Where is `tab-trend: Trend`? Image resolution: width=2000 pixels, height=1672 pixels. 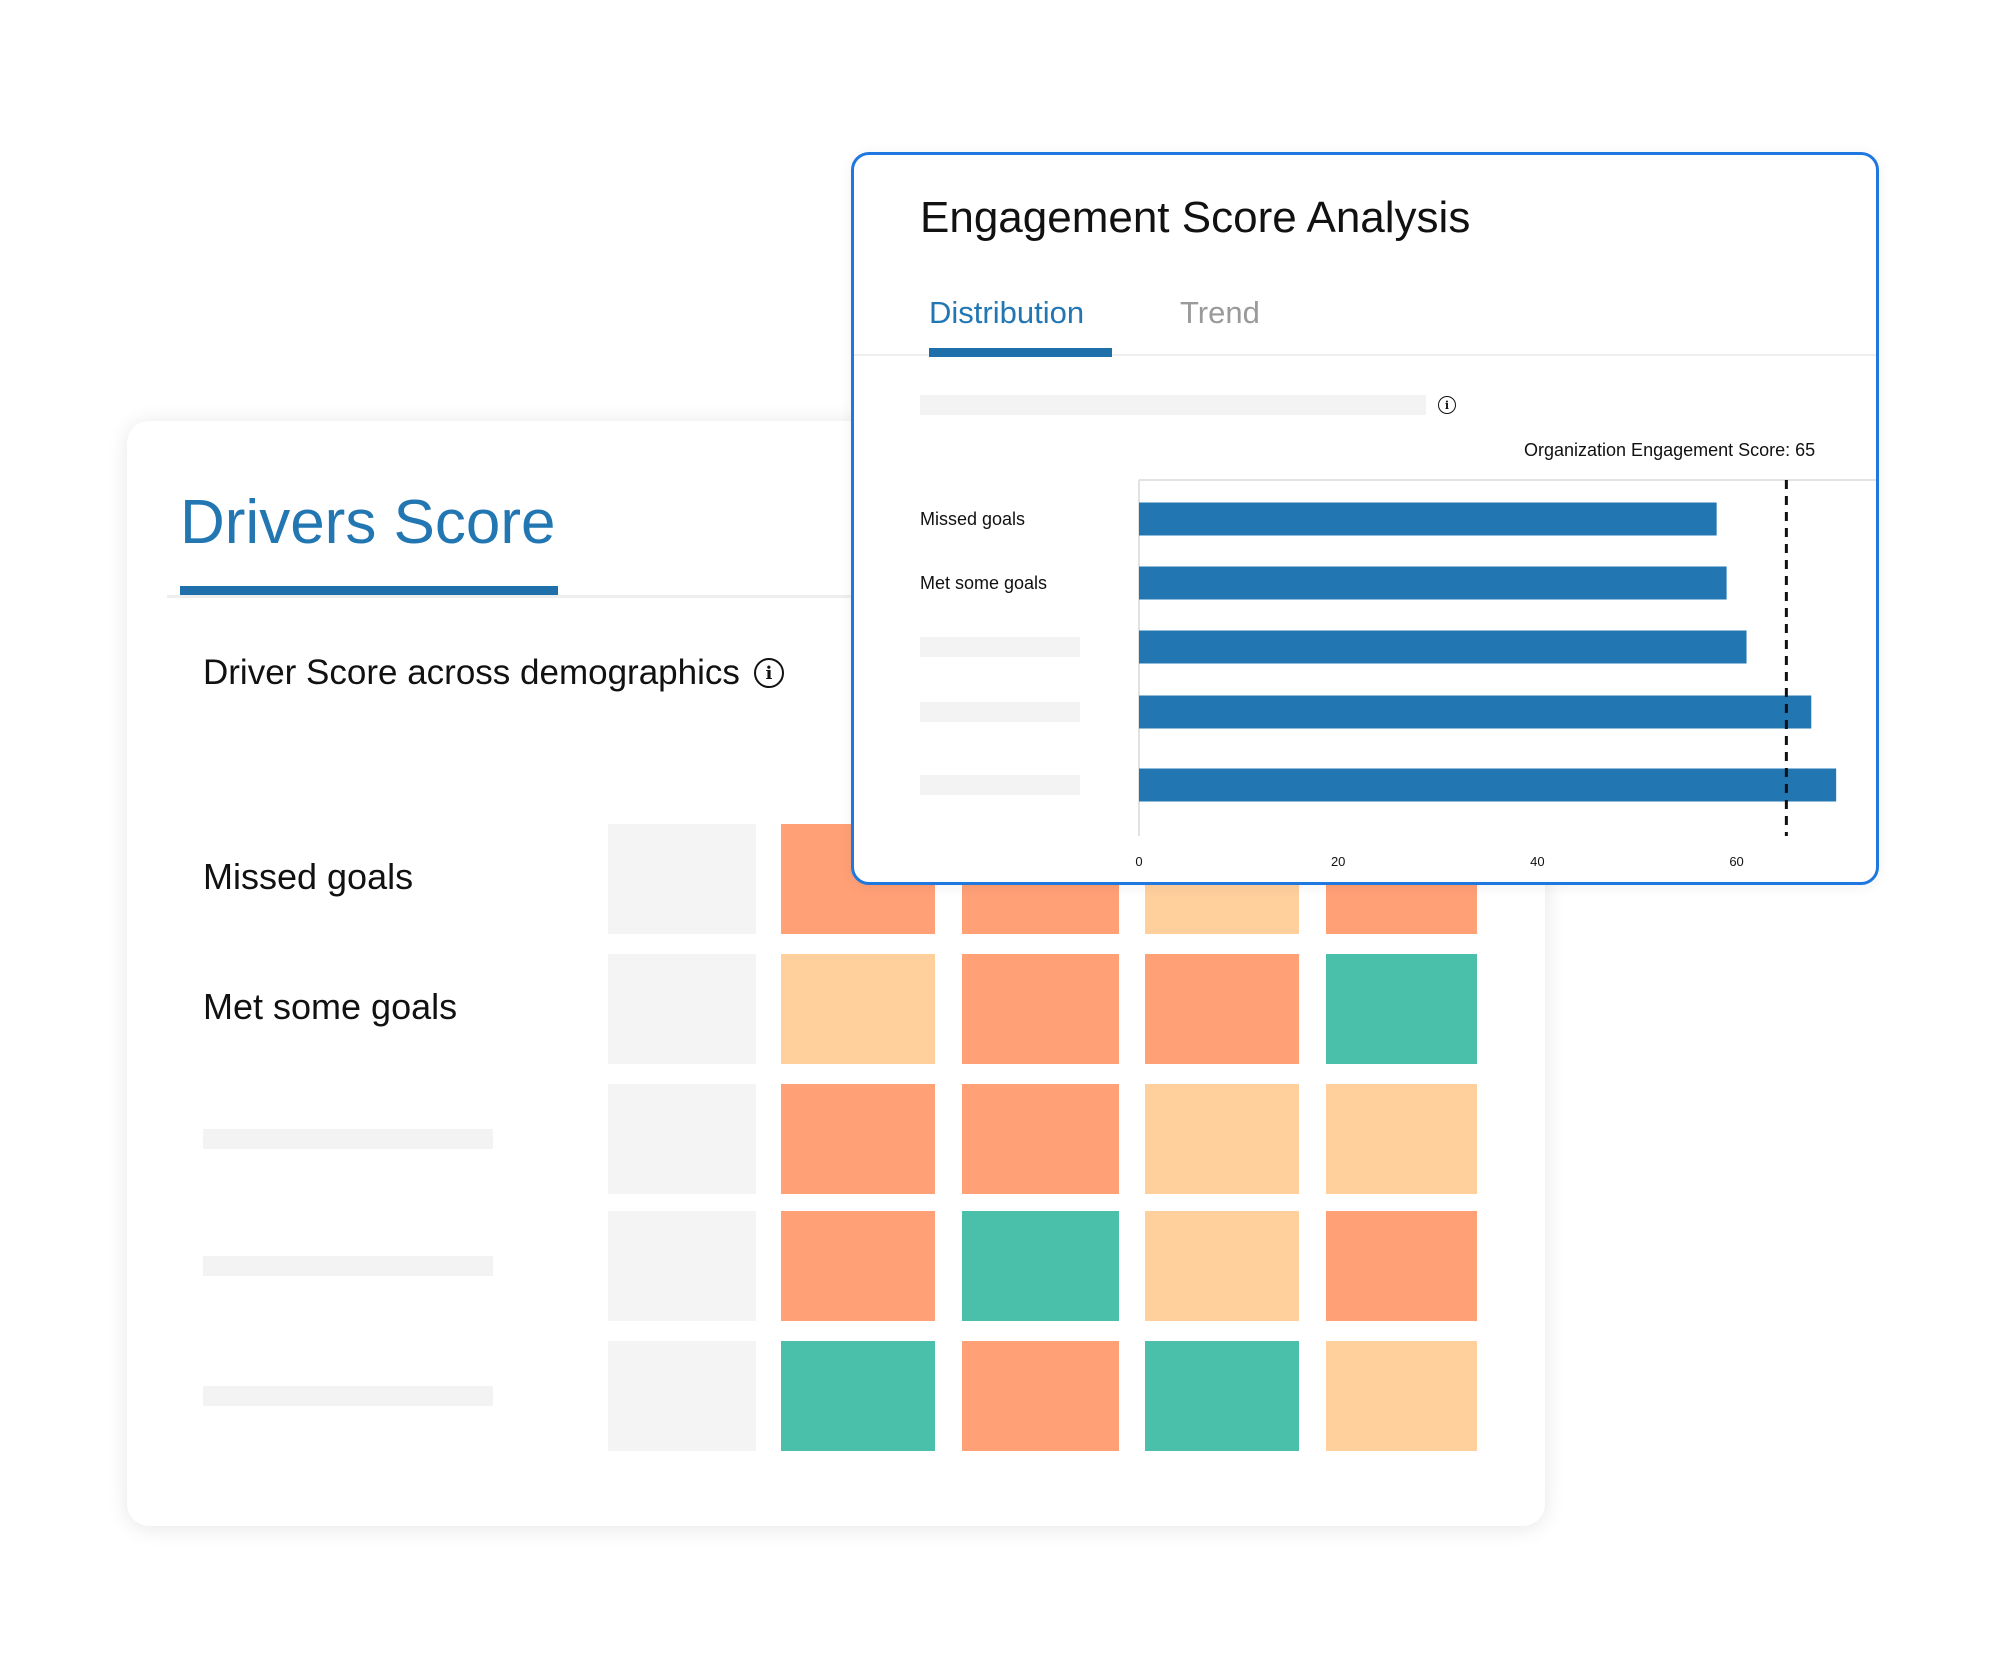
tab-trend: Trend is located at coordinates (1220, 312).